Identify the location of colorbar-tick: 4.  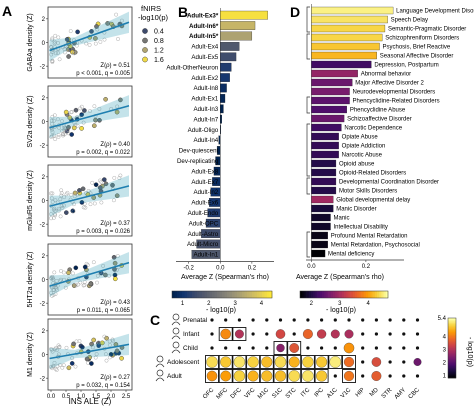
(368, 304).